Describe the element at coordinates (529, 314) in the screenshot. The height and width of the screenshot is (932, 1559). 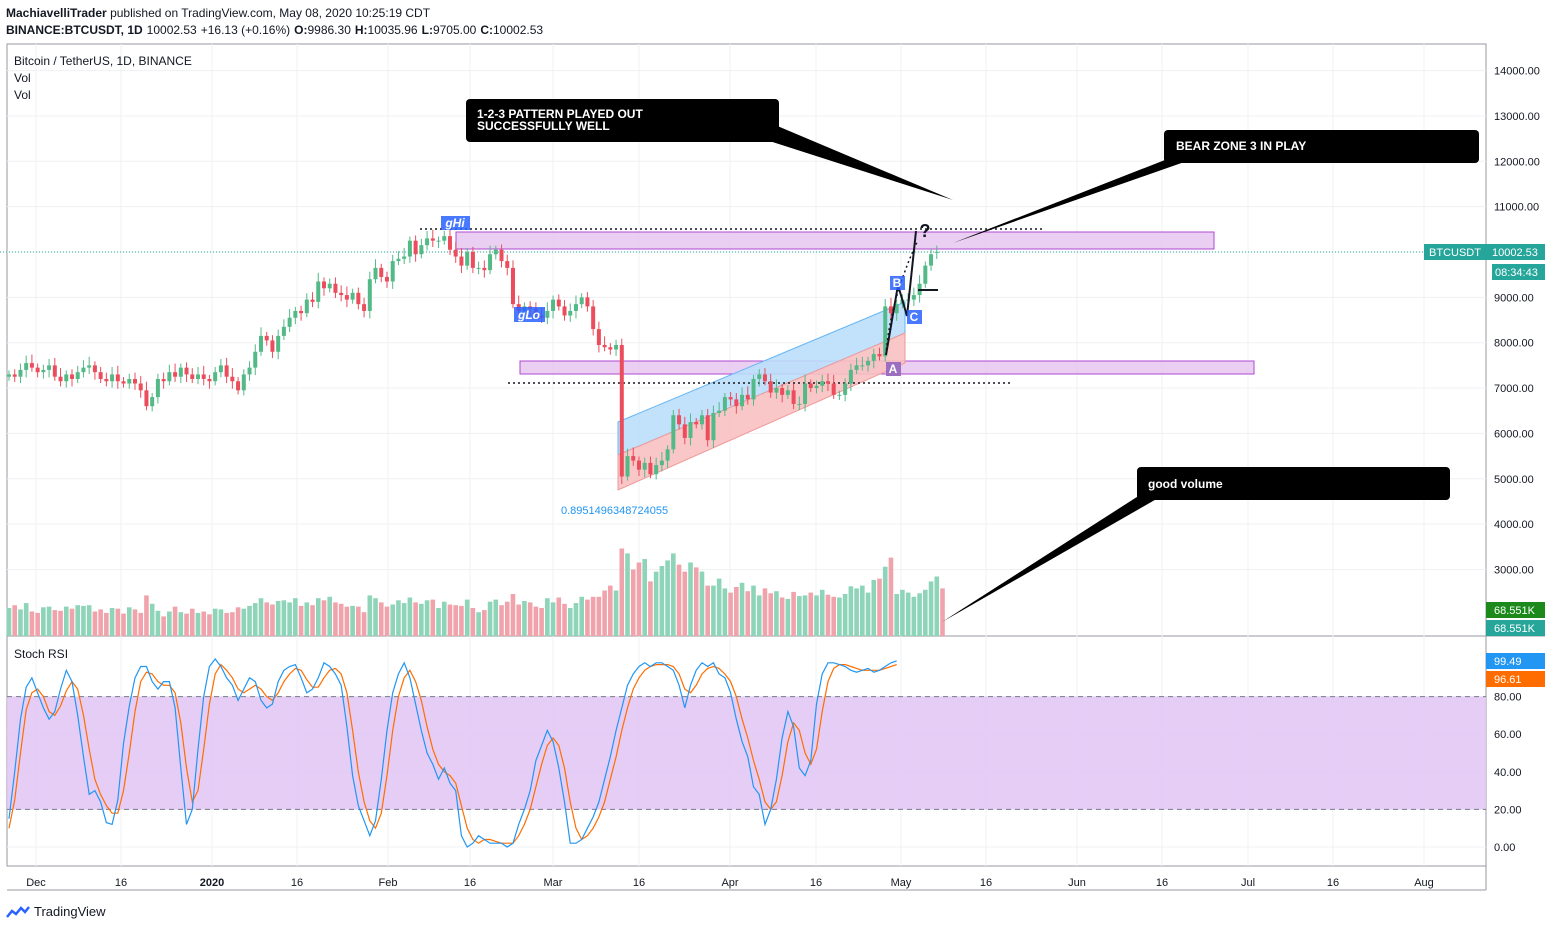
I see `glo-box` at that location.